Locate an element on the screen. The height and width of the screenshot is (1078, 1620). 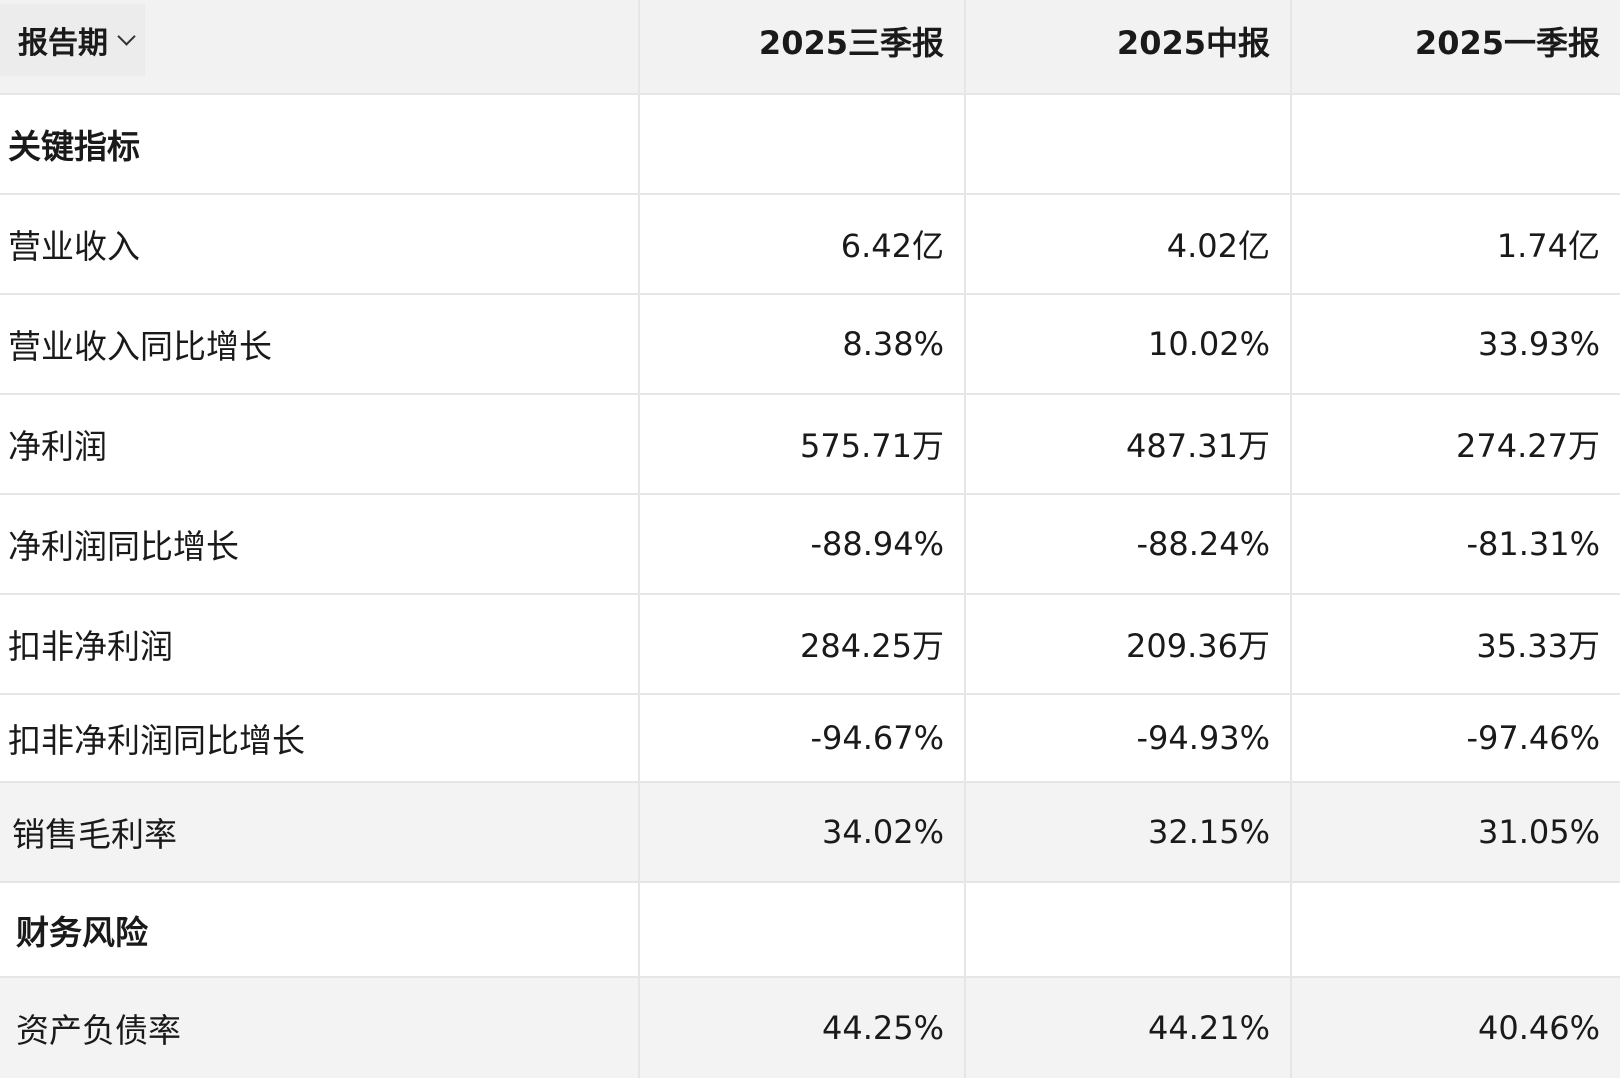
table-row: 净利润同比增长 -88.94% -88.24% -81.31% is located at coordinates (810, 545).